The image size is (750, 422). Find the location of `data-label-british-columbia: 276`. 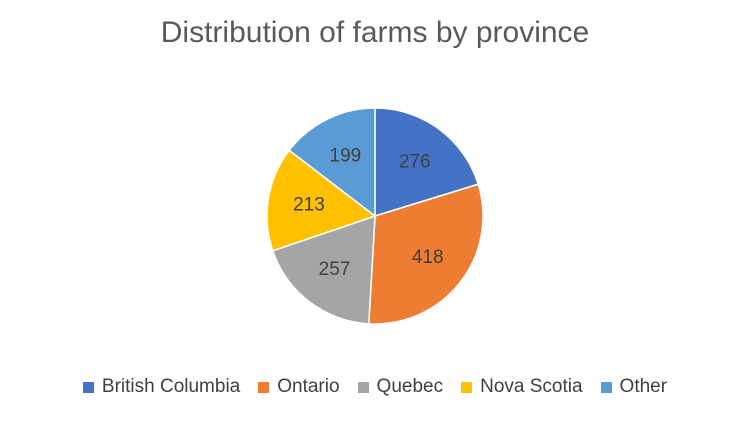

data-label-british-columbia: 276 is located at coordinates (415, 162).